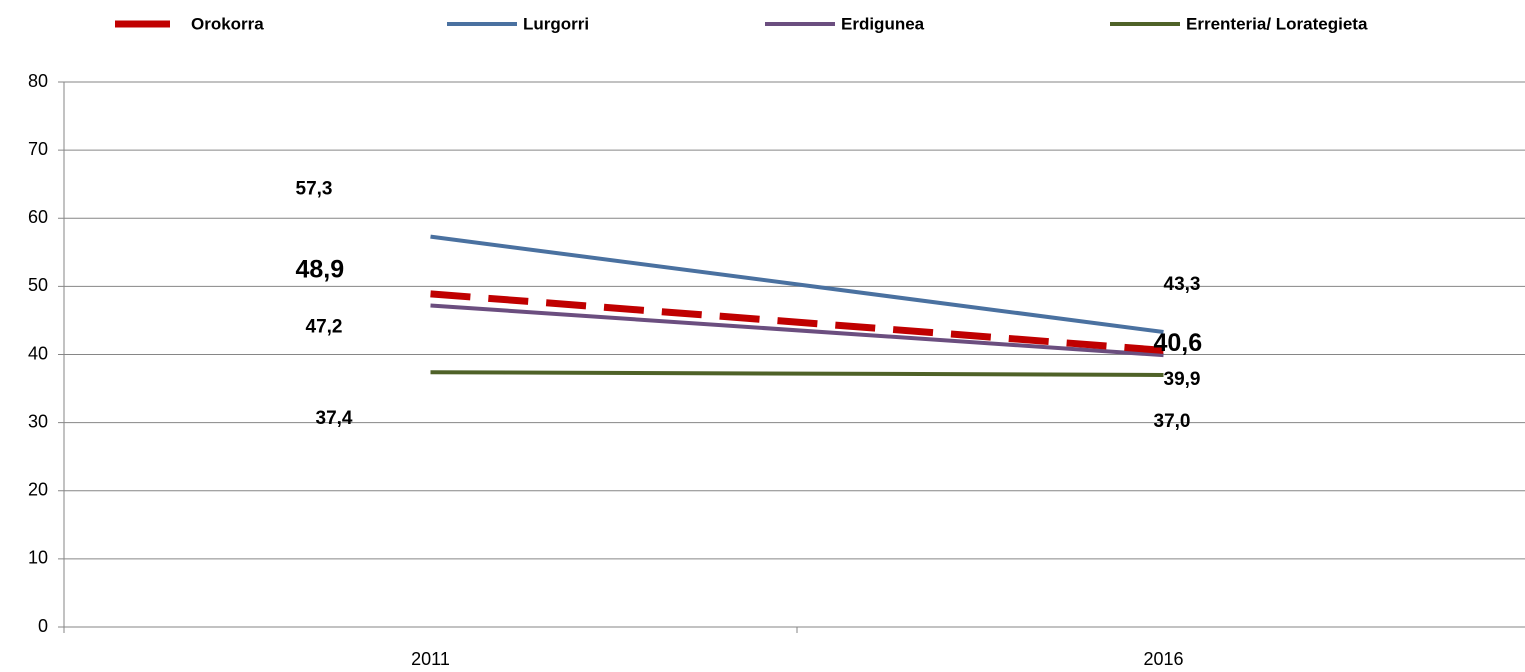  I want to click on y-tick-label: 10, so click(38, 558).